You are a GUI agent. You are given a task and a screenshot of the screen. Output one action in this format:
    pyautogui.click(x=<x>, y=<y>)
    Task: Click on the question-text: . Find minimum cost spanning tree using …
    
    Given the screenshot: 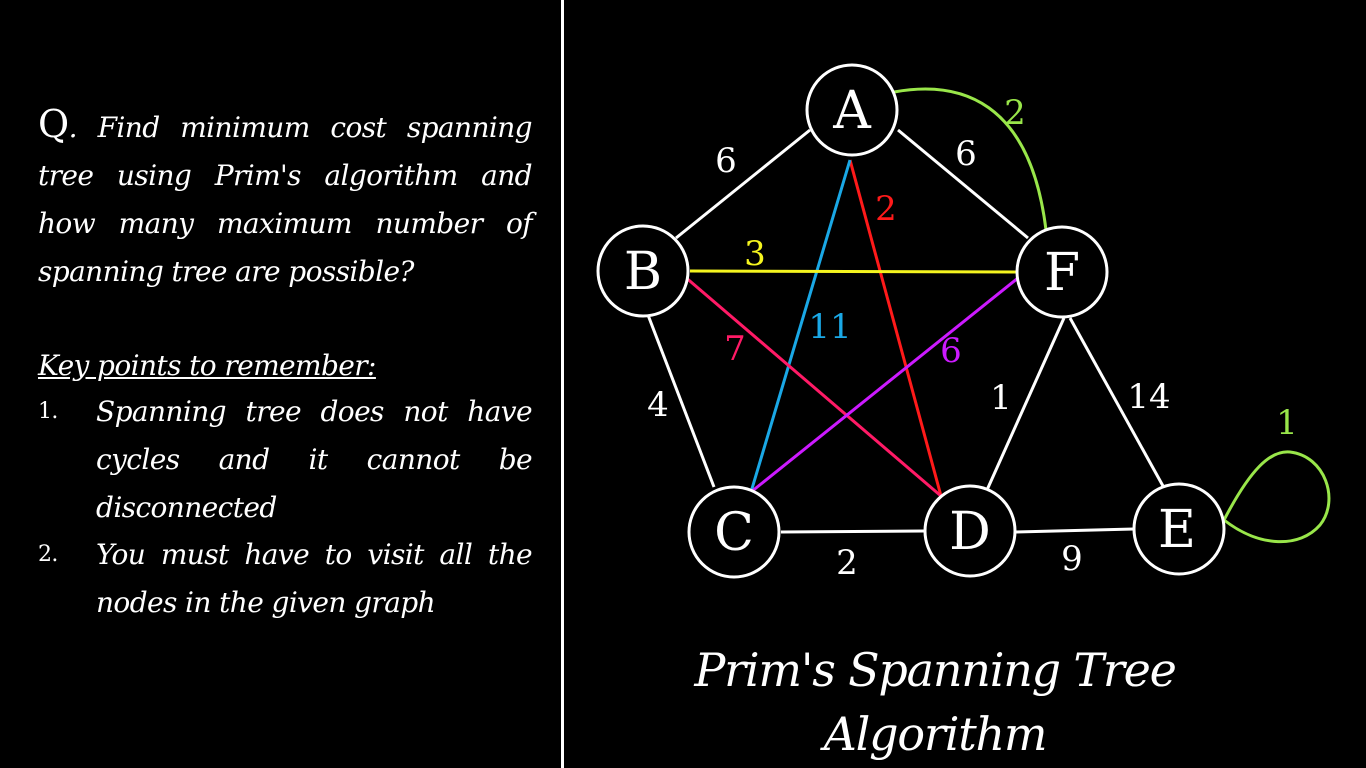 What is the action you would take?
    pyautogui.click(x=285, y=199)
    